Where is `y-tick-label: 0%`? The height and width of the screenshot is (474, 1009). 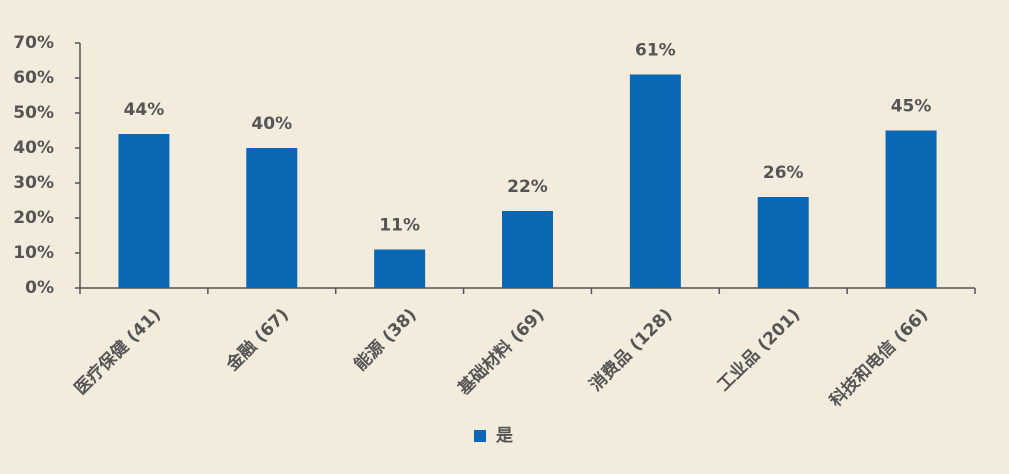 y-tick-label: 0% is located at coordinates (39, 288).